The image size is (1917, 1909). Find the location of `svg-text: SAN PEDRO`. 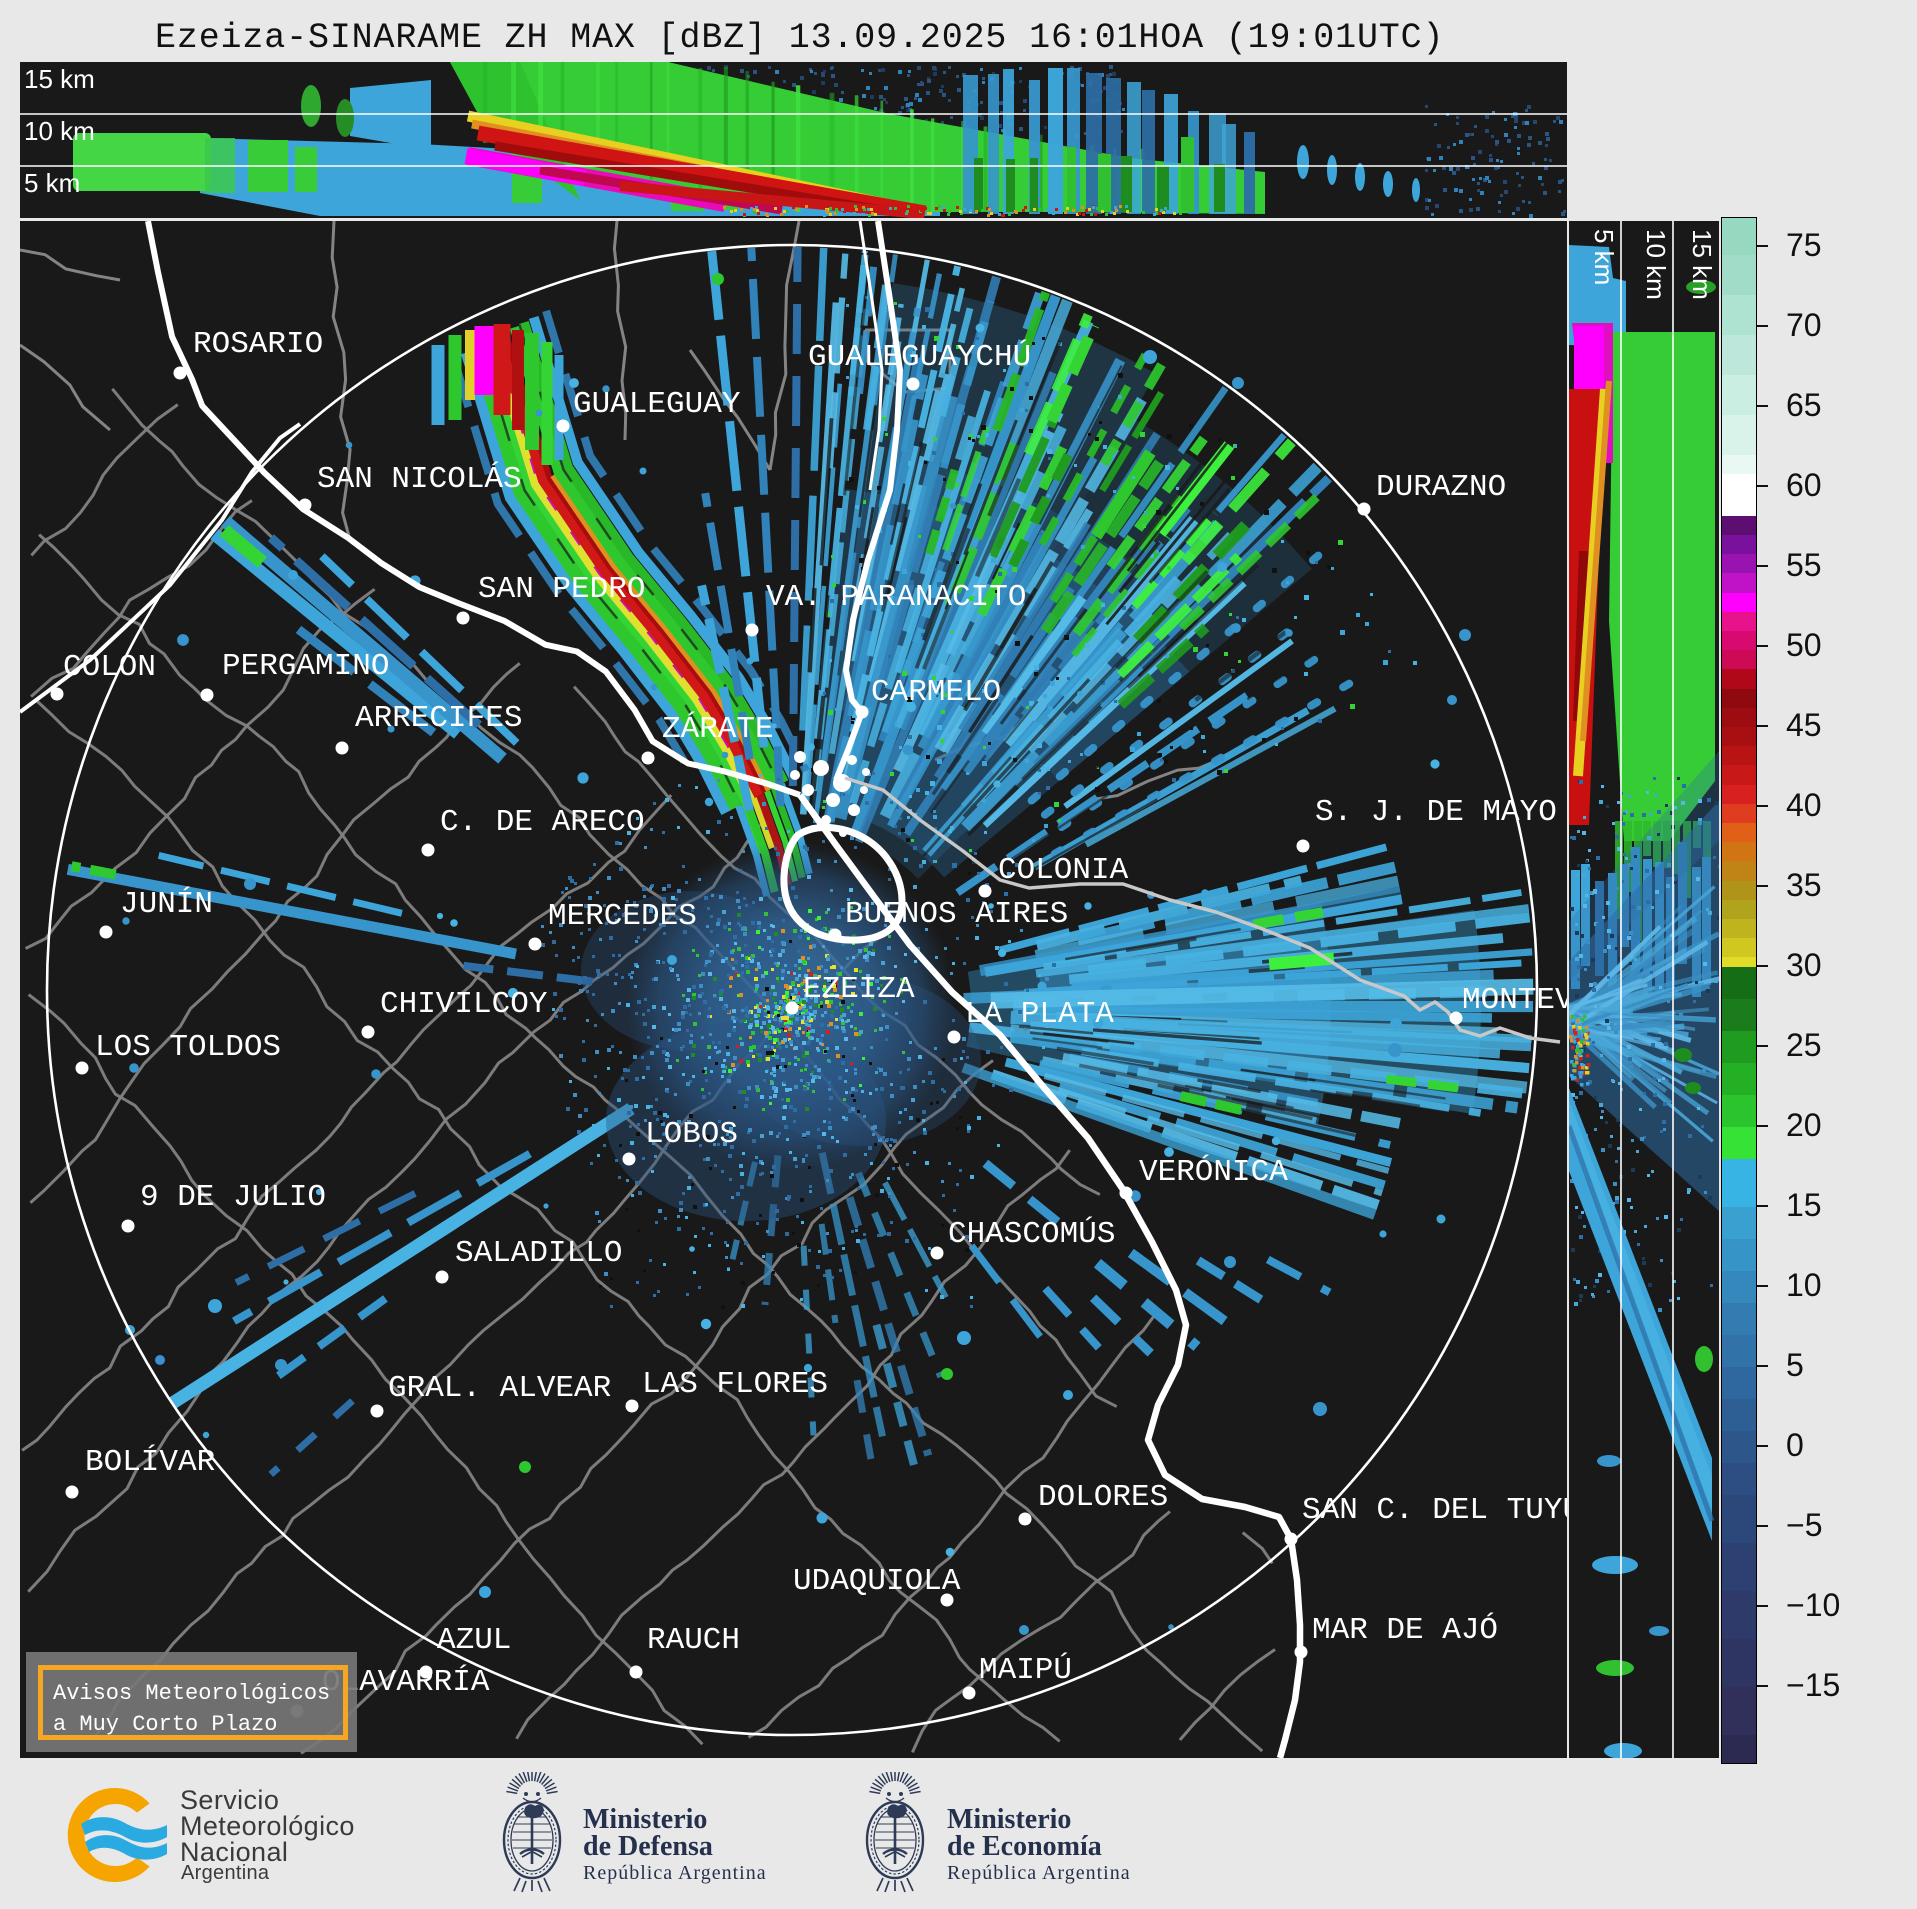

svg-text: SAN PEDRO is located at coordinates (561, 589).